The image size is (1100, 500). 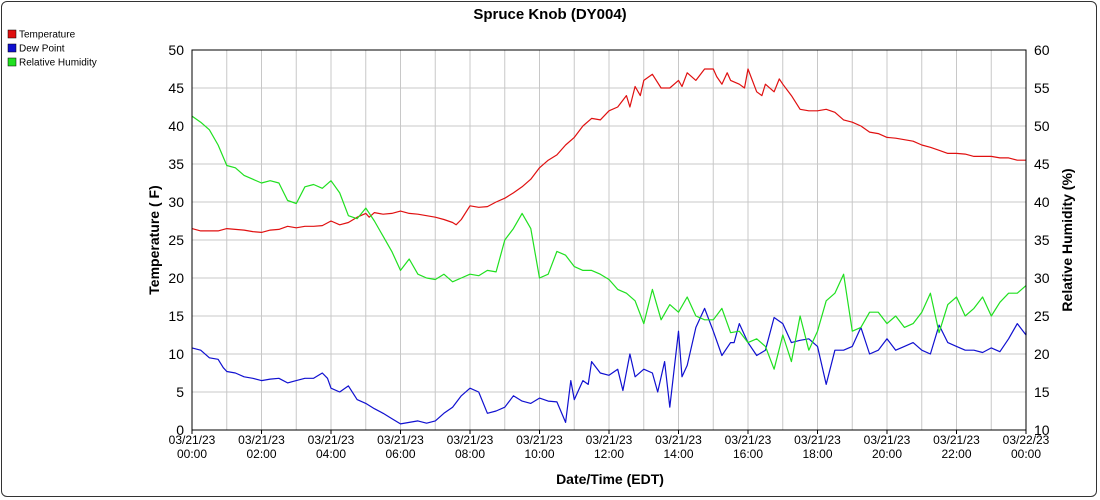 I want to click on chart-title: Spruce Knob (DY004), so click(x=549, y=14).